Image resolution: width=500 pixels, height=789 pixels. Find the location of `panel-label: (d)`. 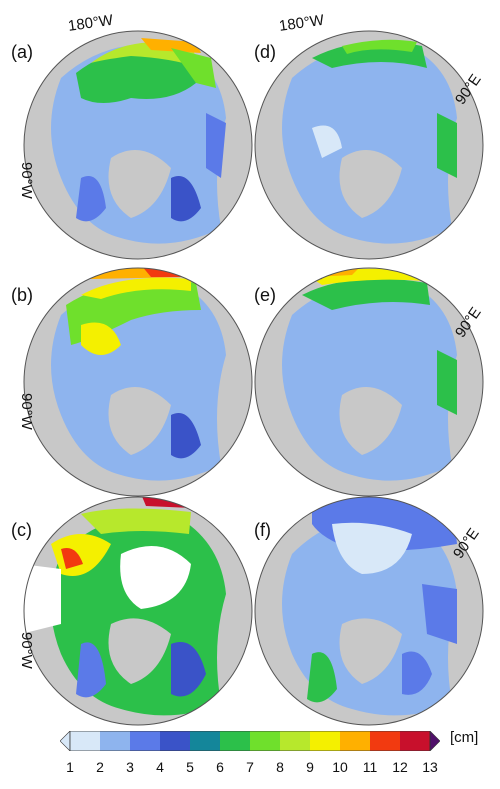

panel-label: (d) is located at coordinates (265, 52).